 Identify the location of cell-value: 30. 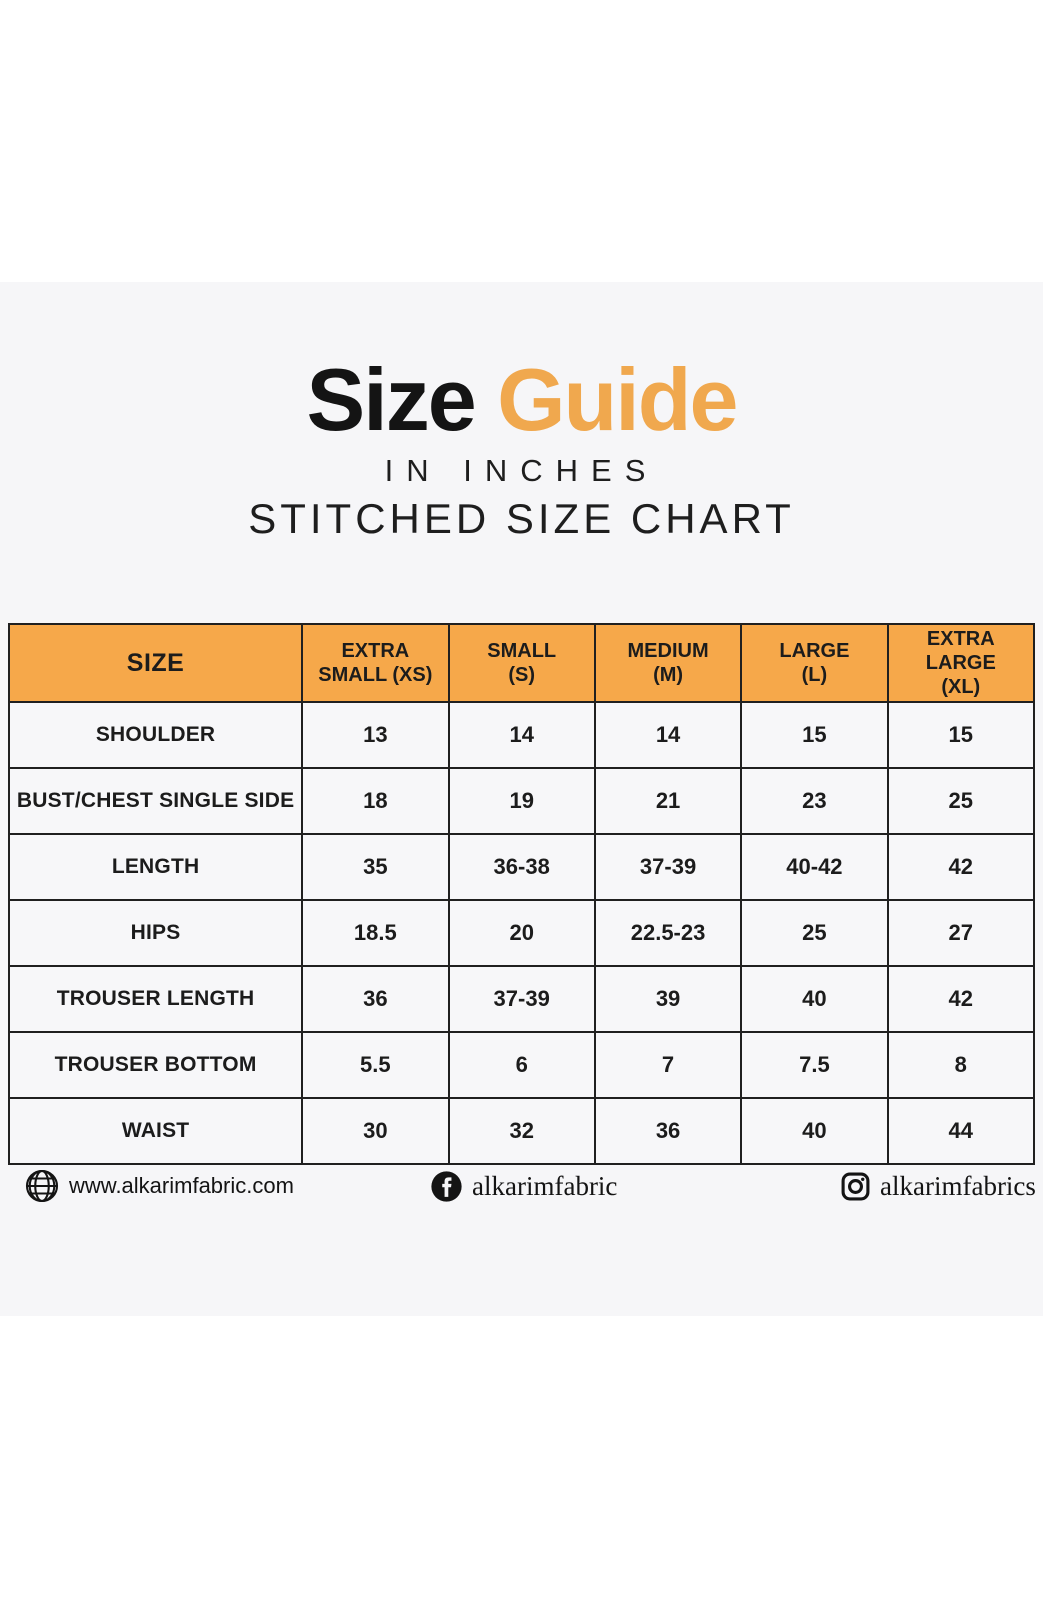
(375, 1131).